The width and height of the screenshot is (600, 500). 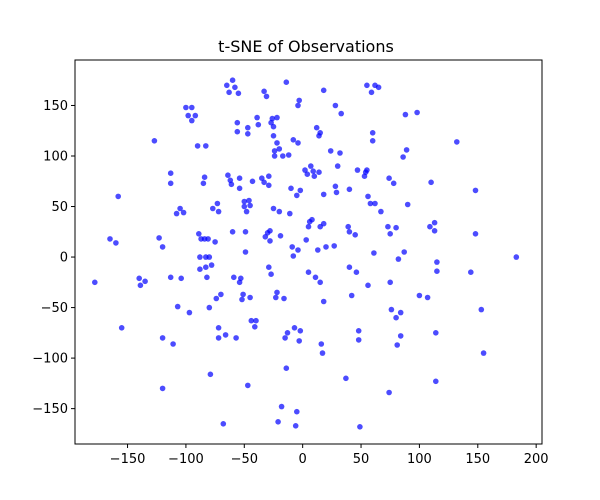 I want to click on x-axis: −150 −100 −50 0 50 100 150 200, so click(x=329, y=455).